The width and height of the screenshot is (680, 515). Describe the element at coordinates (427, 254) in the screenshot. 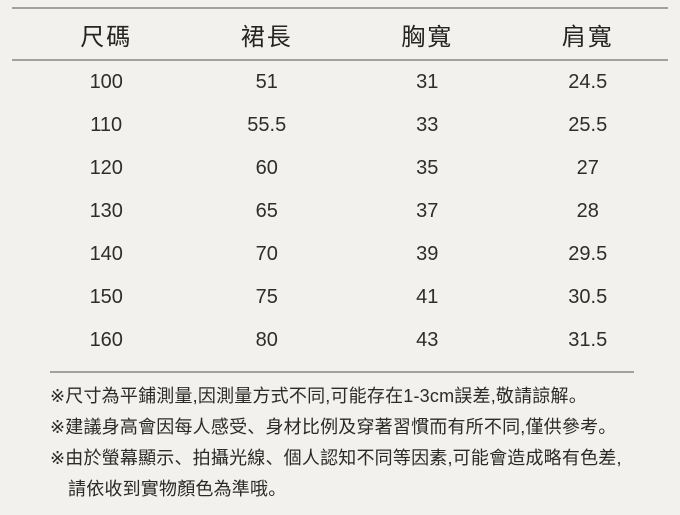

I see `cell-chest-width: 39` at that location.